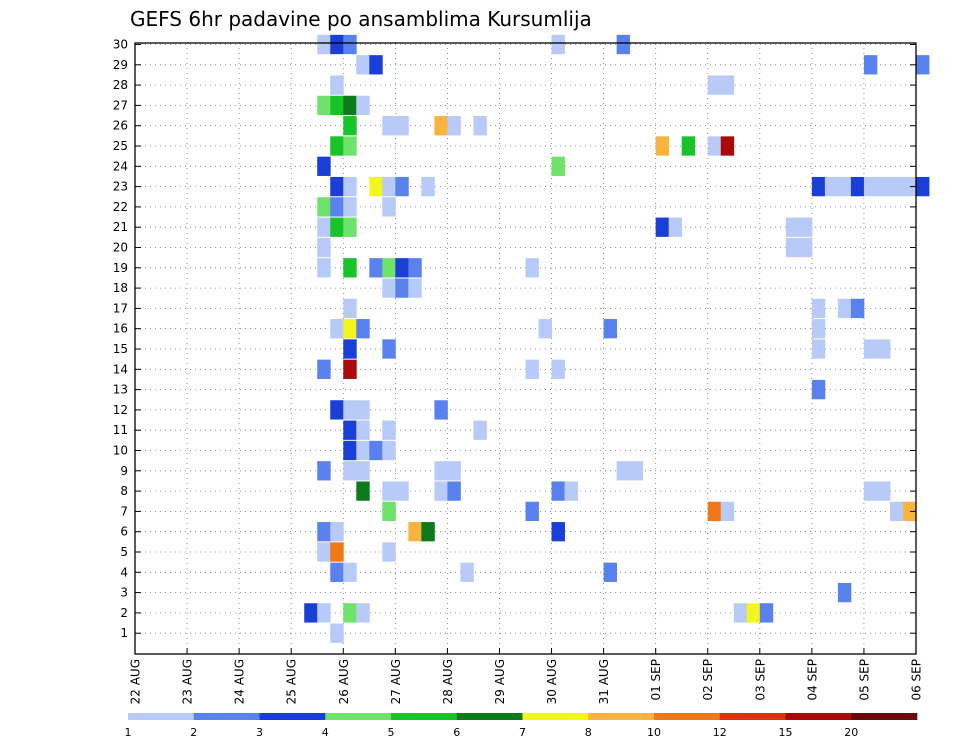 The height and width of the screenshot is (742, 960). I want to click on colorbar-label: 8, so click(588, 732).